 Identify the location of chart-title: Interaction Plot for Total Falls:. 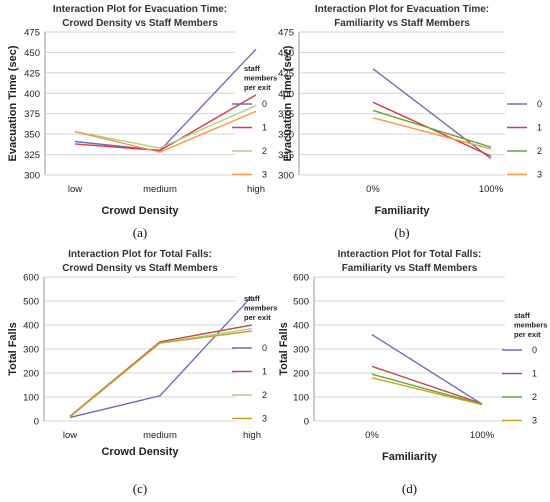
(140, 254).